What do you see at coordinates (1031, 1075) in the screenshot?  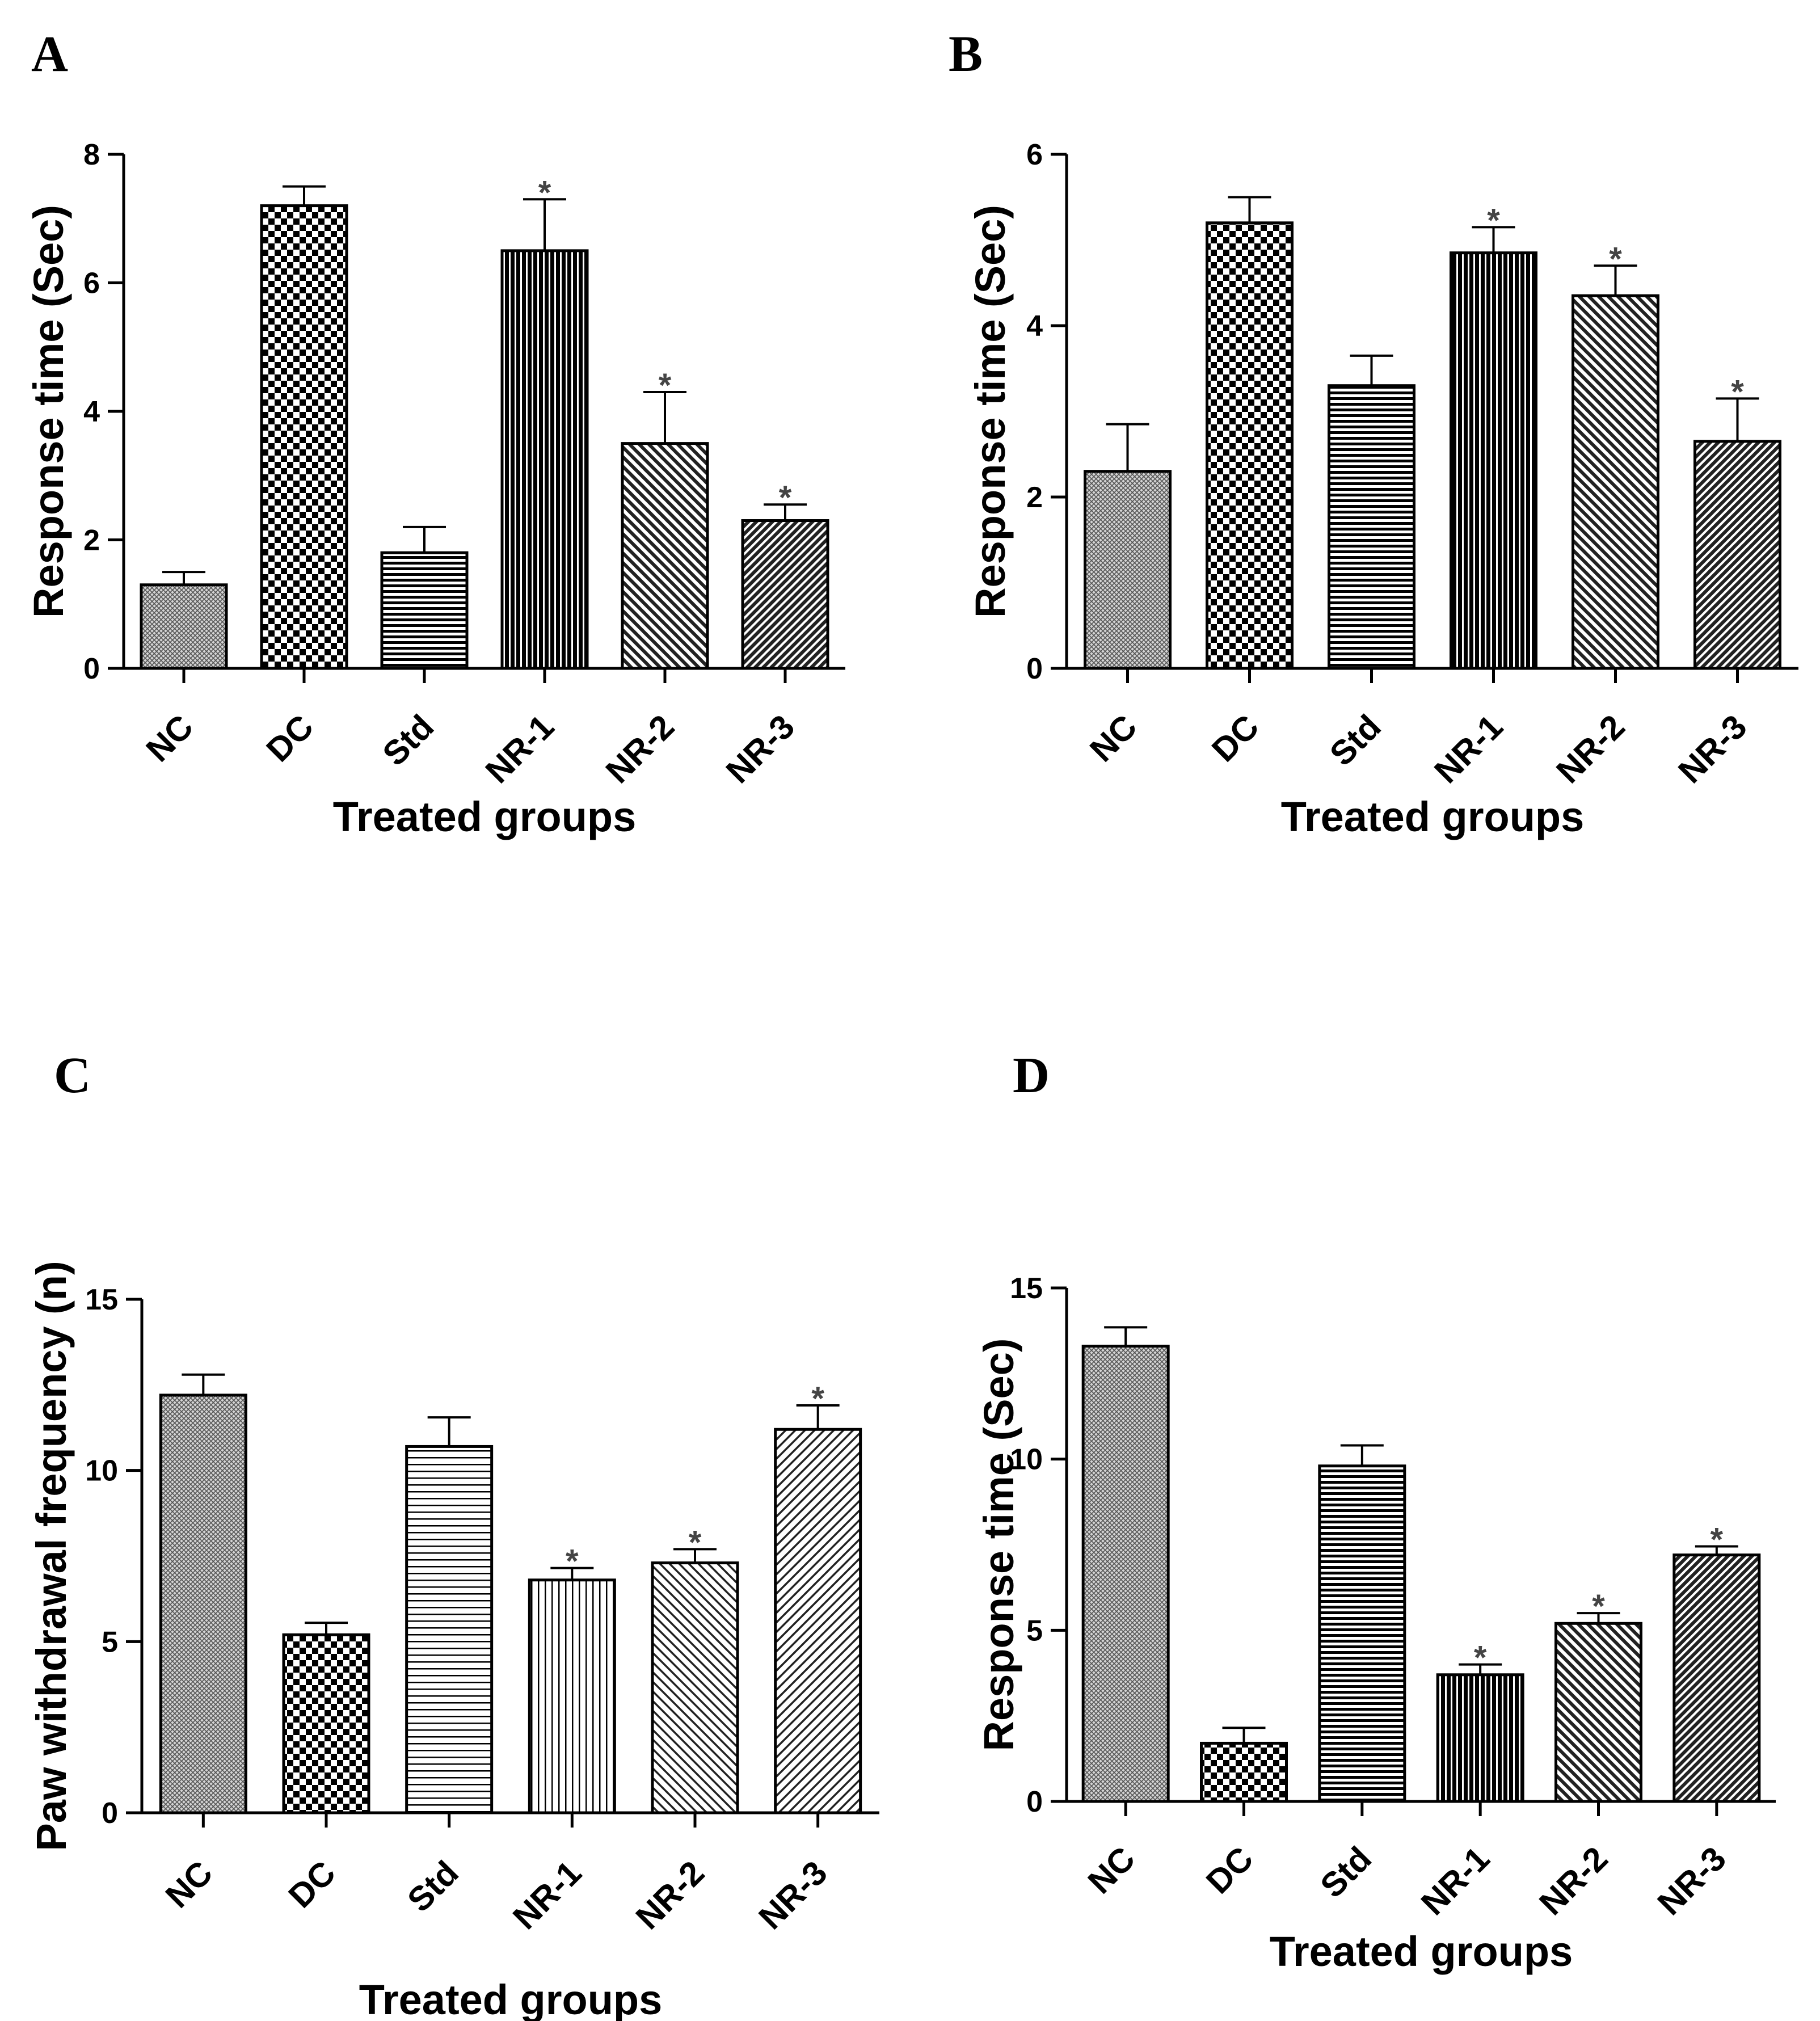 I see `panel-letter: D` at bounding box center [1031, 1075].